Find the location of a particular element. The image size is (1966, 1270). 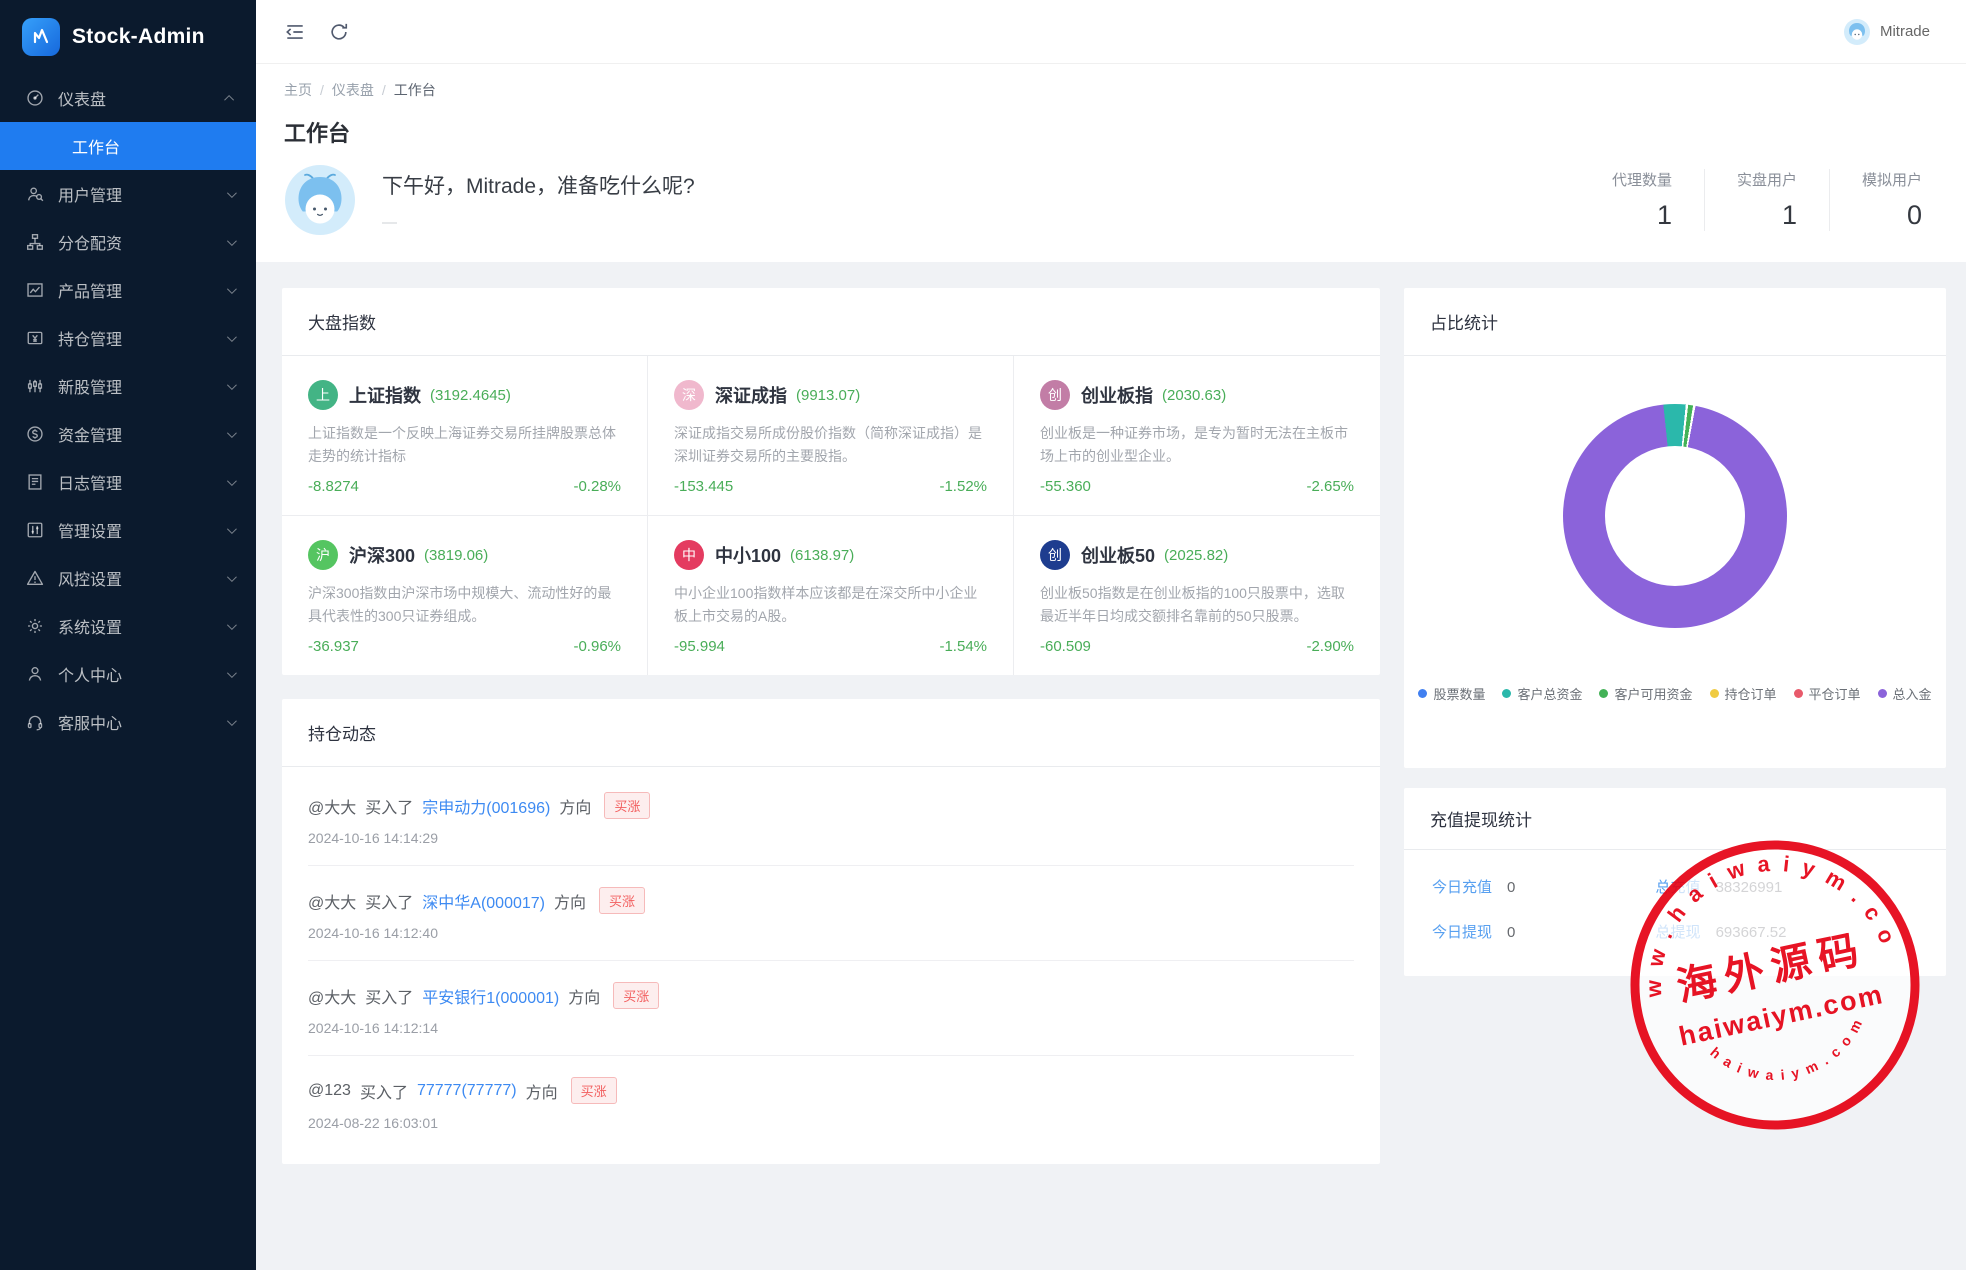

index-change-pct: -2.90% is located at coordinates (1330, 646).